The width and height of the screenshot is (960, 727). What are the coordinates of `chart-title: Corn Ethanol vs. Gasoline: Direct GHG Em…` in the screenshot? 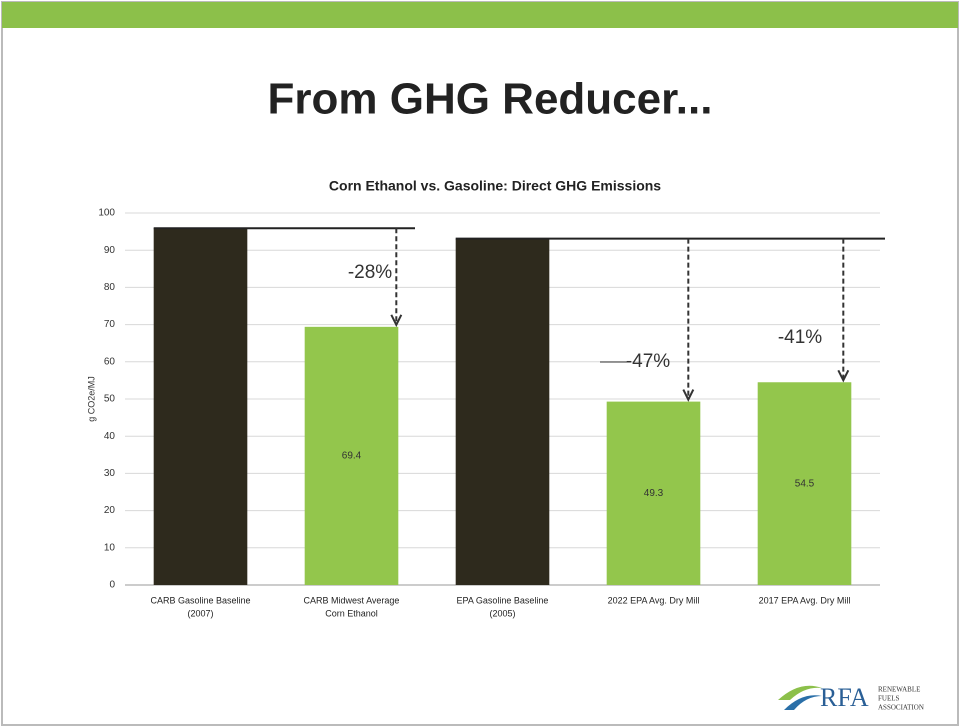 It's located at (495, 186).